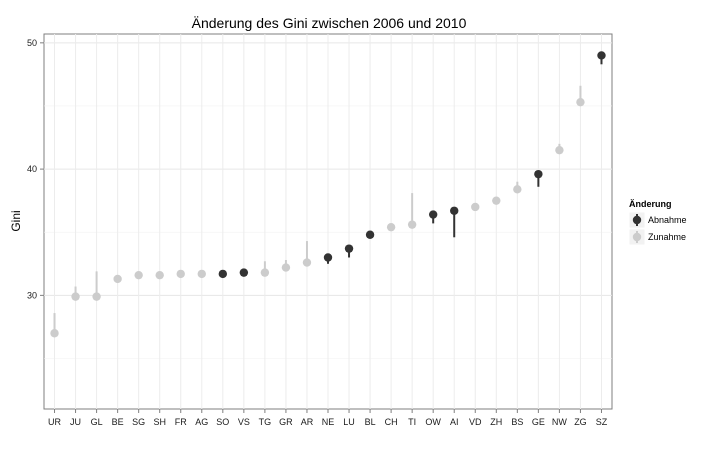 Image resolution: width=720 pixels, height=450 pixels. Describe the element at coordinates (667, 220) in the screenshot. I see `legend-label-abnahme: Abnahme` at that location.